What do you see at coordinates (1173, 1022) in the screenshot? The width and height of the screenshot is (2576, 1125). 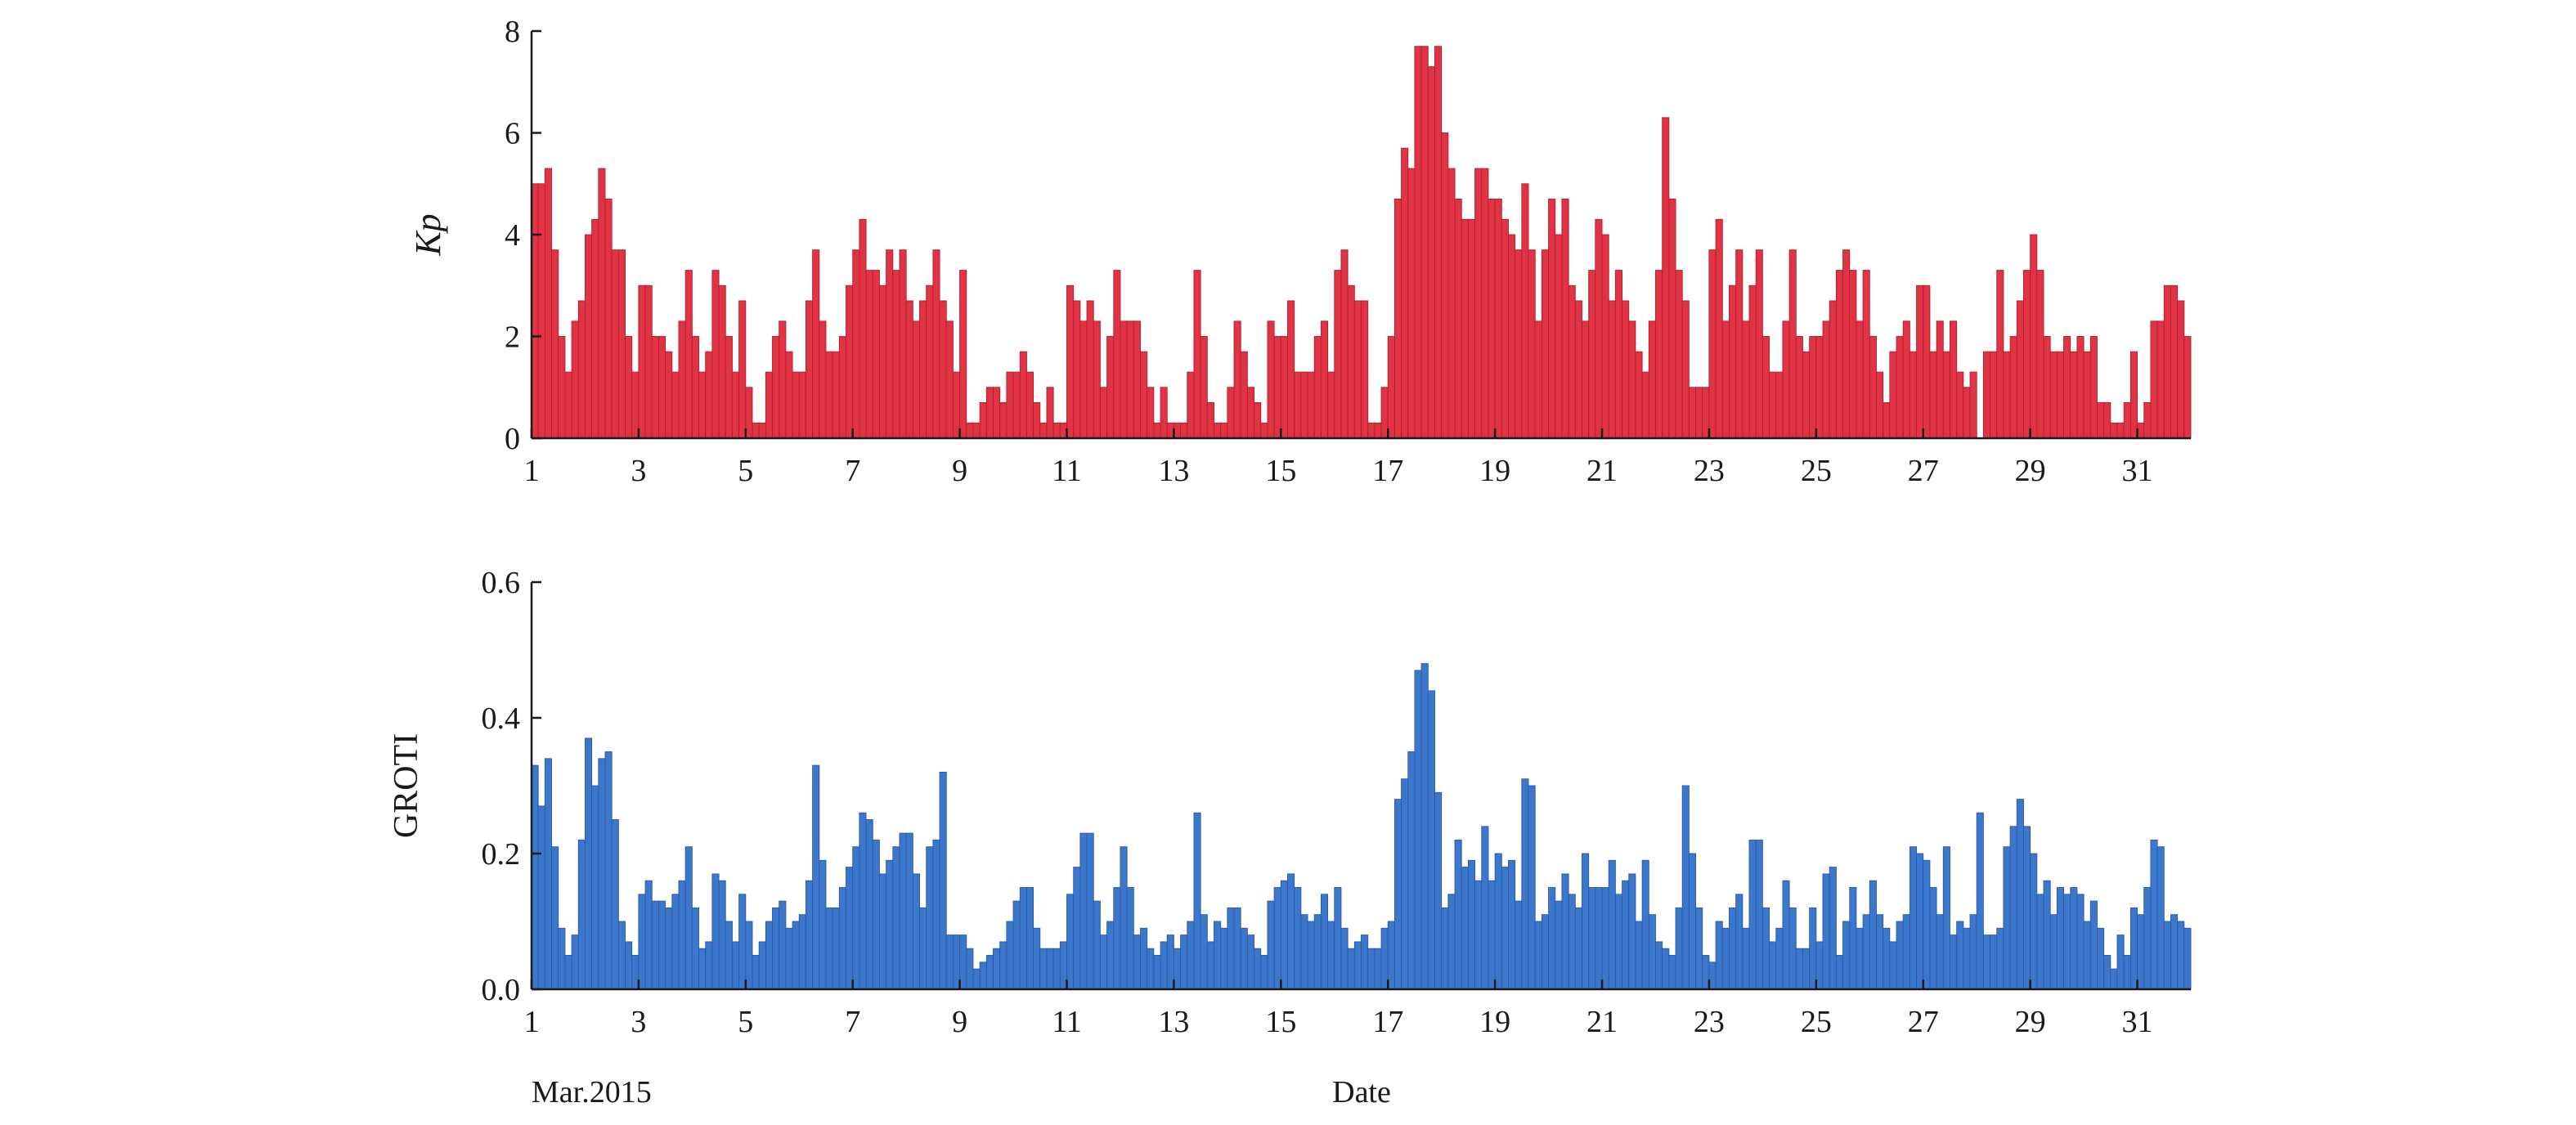 I see `groti-x-tick-label: 13` at bounding box center [1173, 1022].